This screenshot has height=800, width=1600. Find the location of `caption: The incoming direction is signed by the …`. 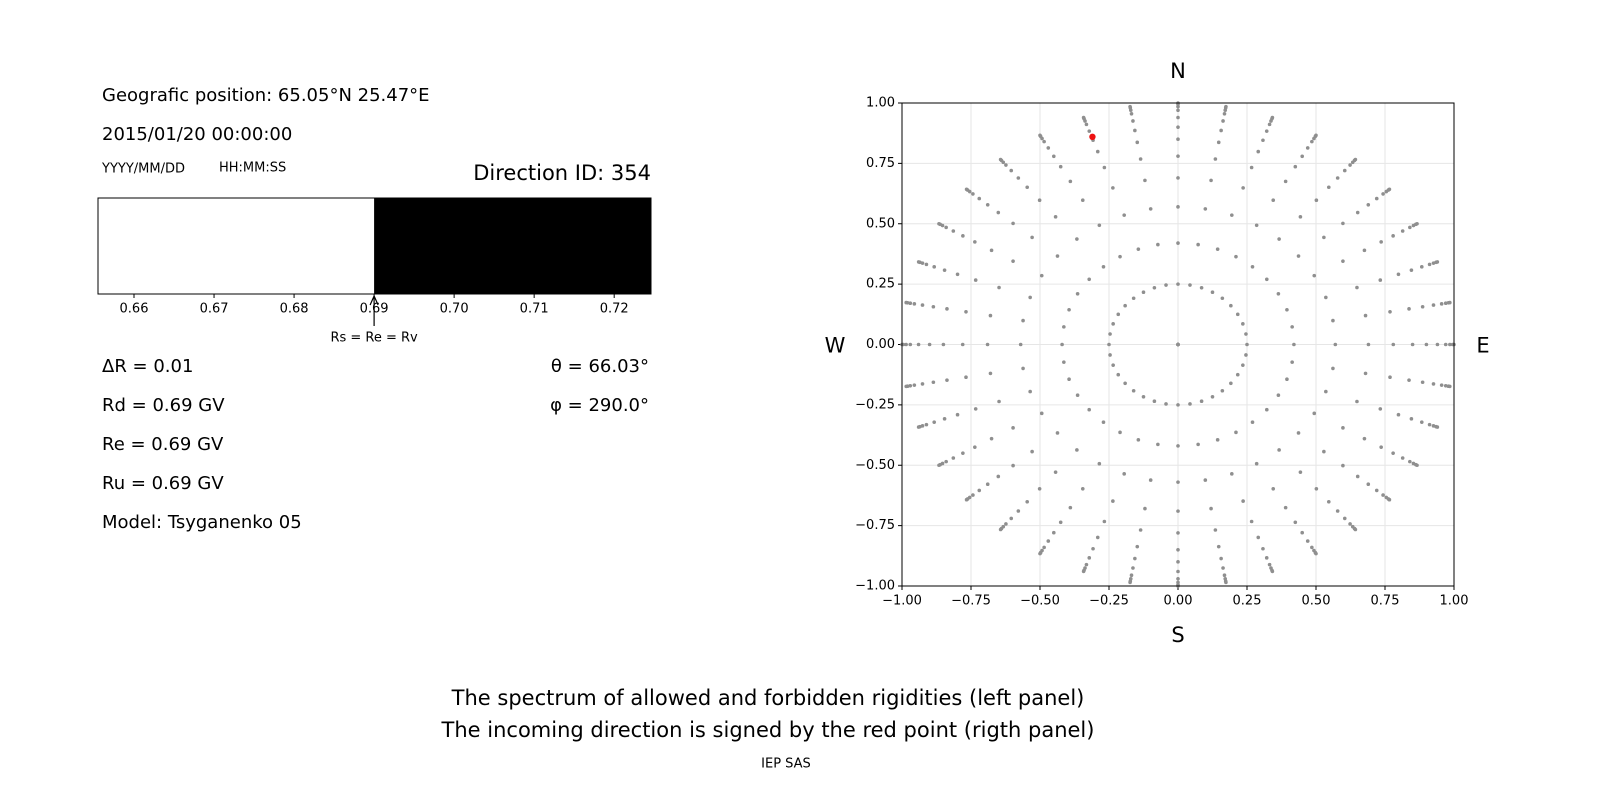

caption: The incoming direction is signed by the … is located at coordinates (768, 730).